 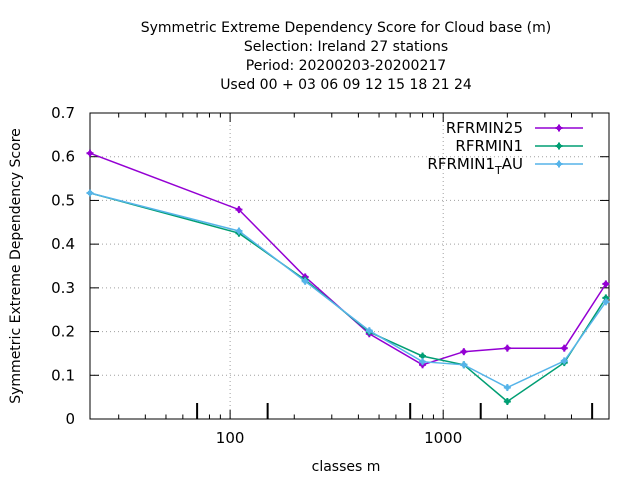 I want to click on x-tick-label: 100, so click(x=230, y=438).